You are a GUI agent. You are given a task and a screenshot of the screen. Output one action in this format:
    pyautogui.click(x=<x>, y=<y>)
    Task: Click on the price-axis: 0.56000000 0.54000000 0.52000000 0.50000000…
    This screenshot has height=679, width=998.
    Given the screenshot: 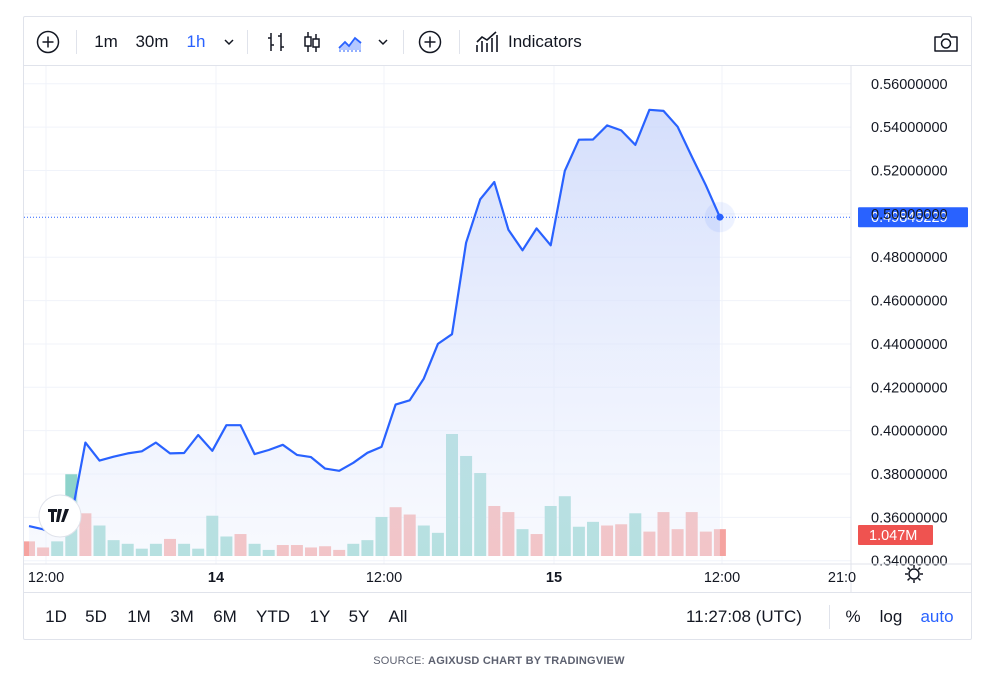 What is the action you would take?
    pyautogui.click(x=899, y=329)
    